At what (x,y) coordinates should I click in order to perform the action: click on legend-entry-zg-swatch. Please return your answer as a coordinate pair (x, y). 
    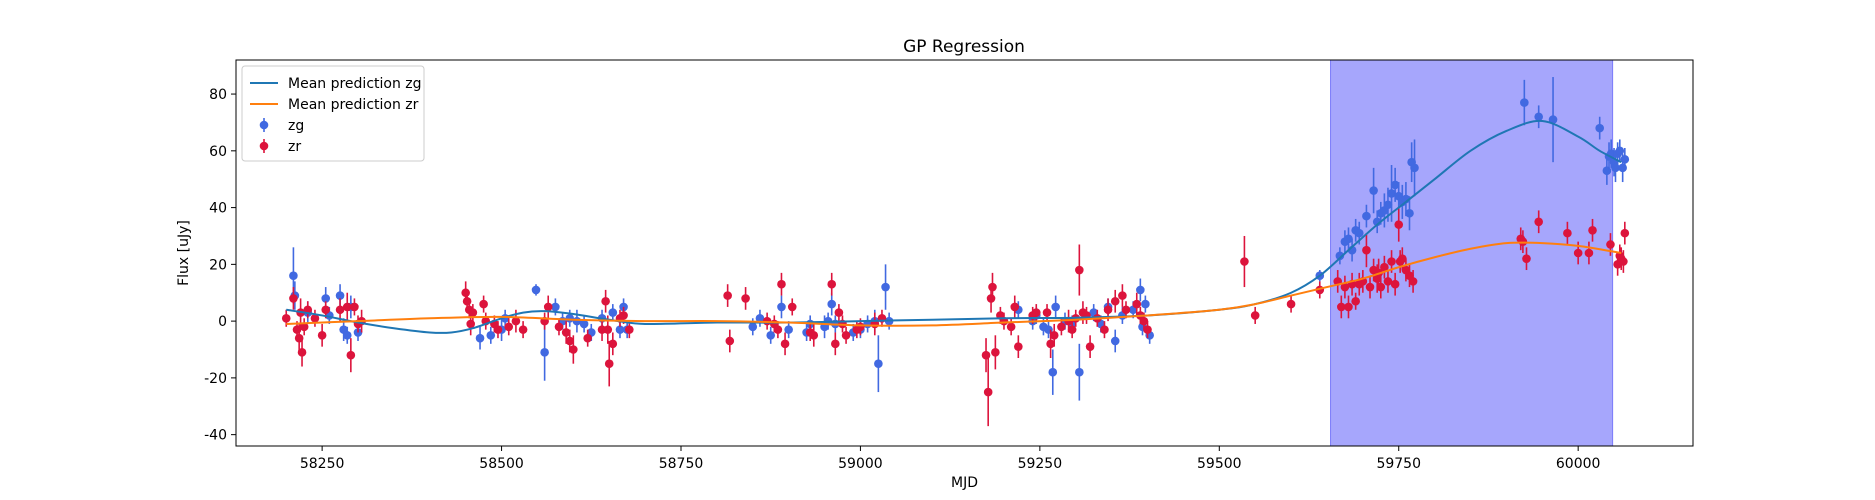
    Looking at the image, I should click on (264, 125).